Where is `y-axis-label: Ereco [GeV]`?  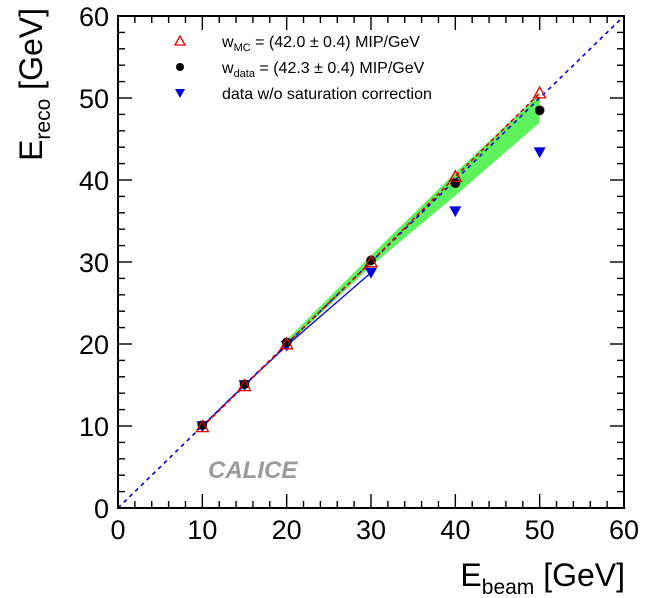
y-axis-label: Ereco [GeV] is located at coordinates (34, 84).